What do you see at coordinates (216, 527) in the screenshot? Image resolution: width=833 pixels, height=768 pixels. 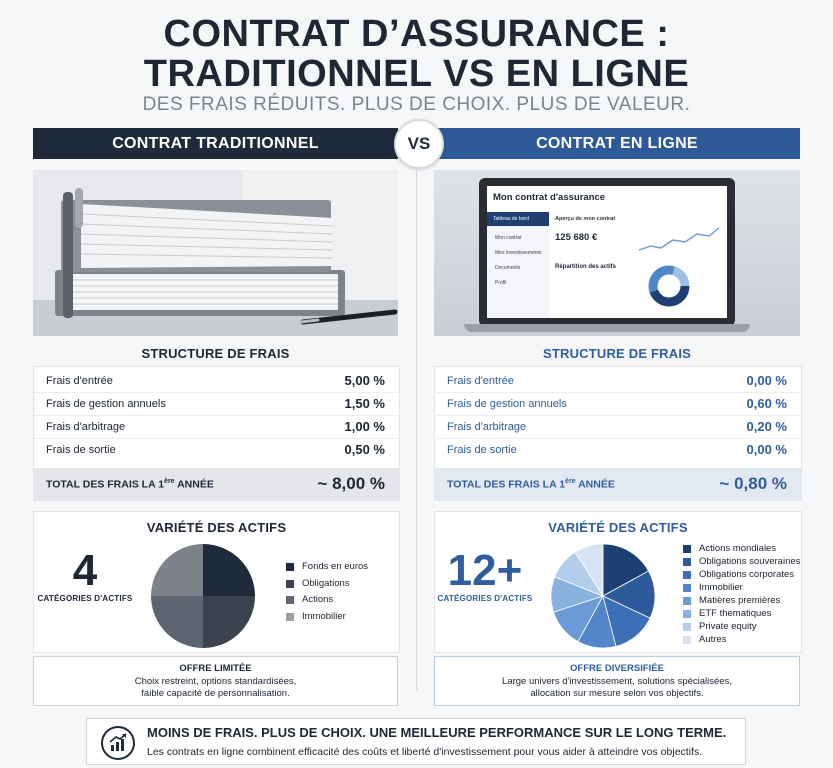 I see `left-assets-title: VARIÉTÉ DES ACTIFS` at bounding box center [216, 527].